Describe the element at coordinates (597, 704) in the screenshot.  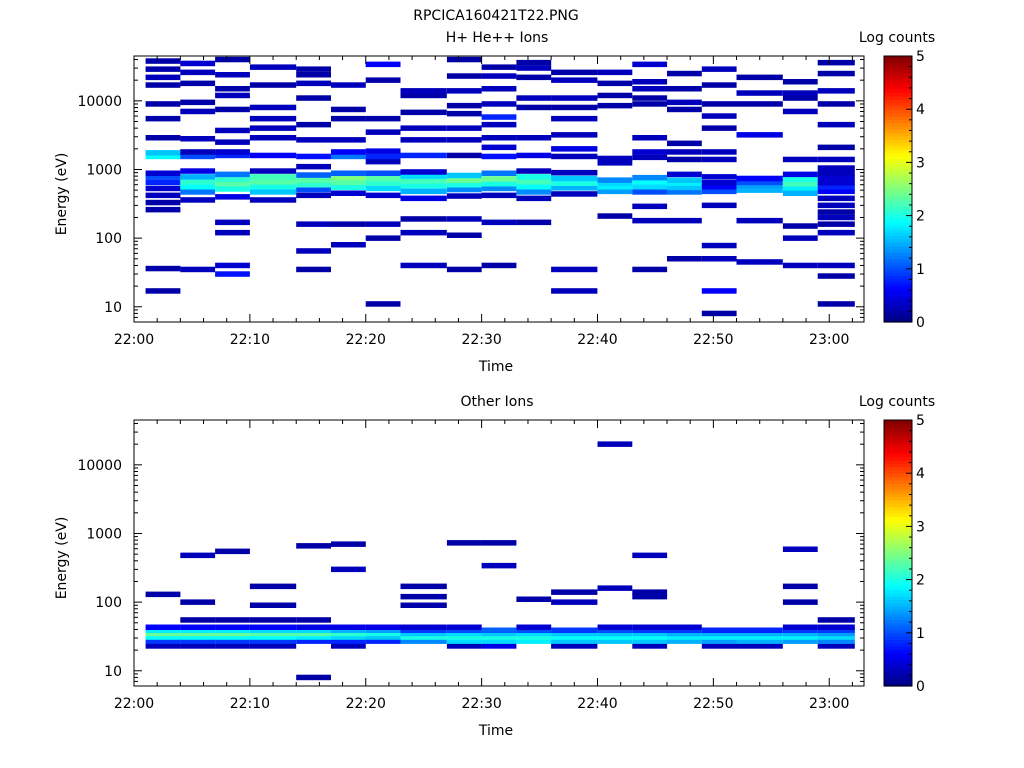
I see `x-tick-label: 22:40` at that location.